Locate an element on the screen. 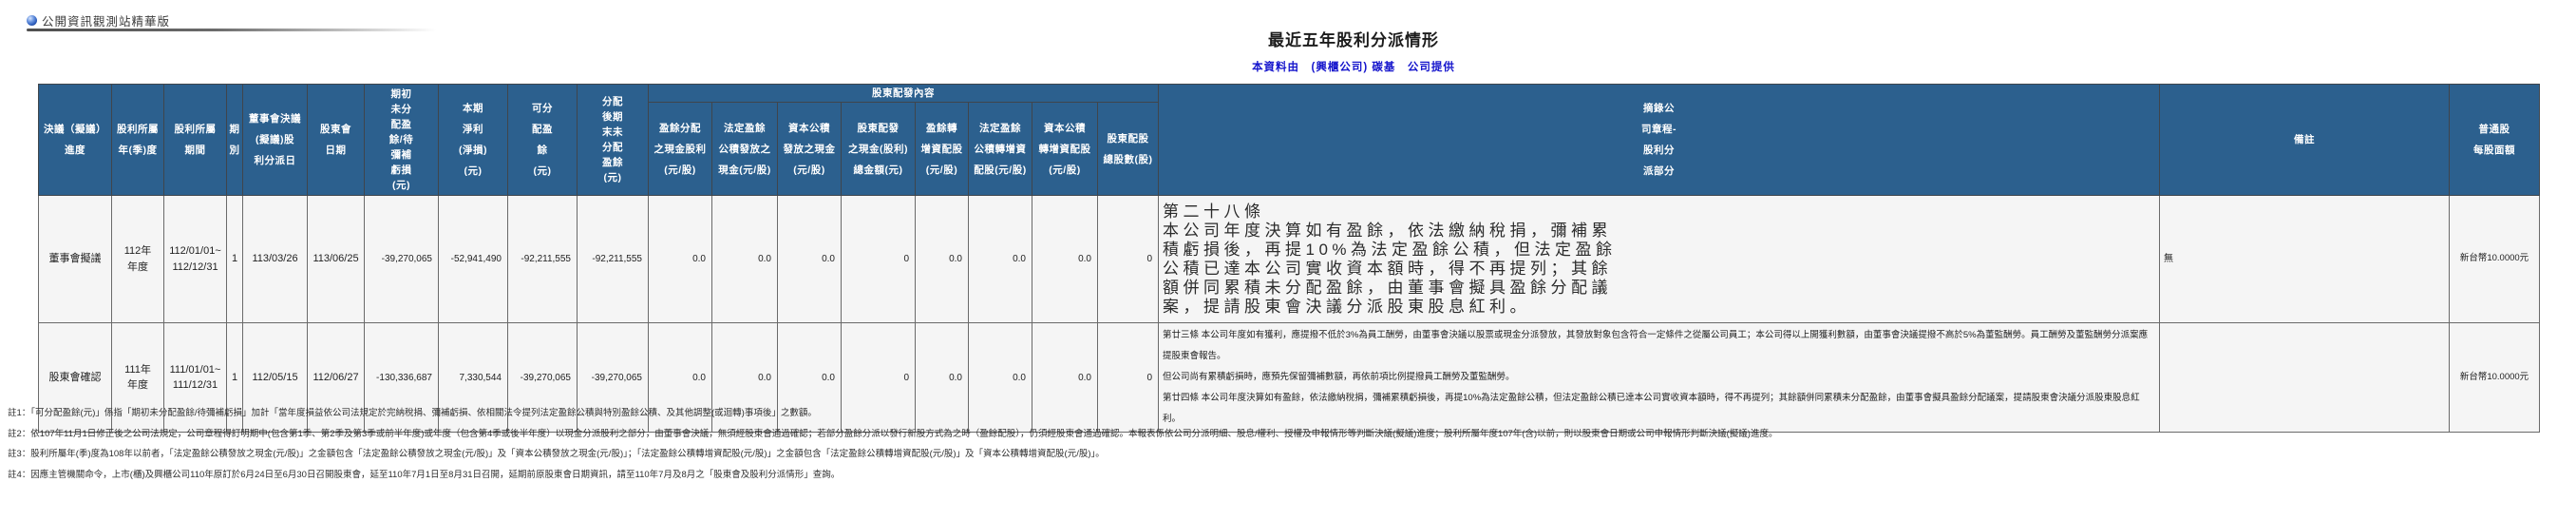  cell-term: 1 is located at coordinates (234, 259).